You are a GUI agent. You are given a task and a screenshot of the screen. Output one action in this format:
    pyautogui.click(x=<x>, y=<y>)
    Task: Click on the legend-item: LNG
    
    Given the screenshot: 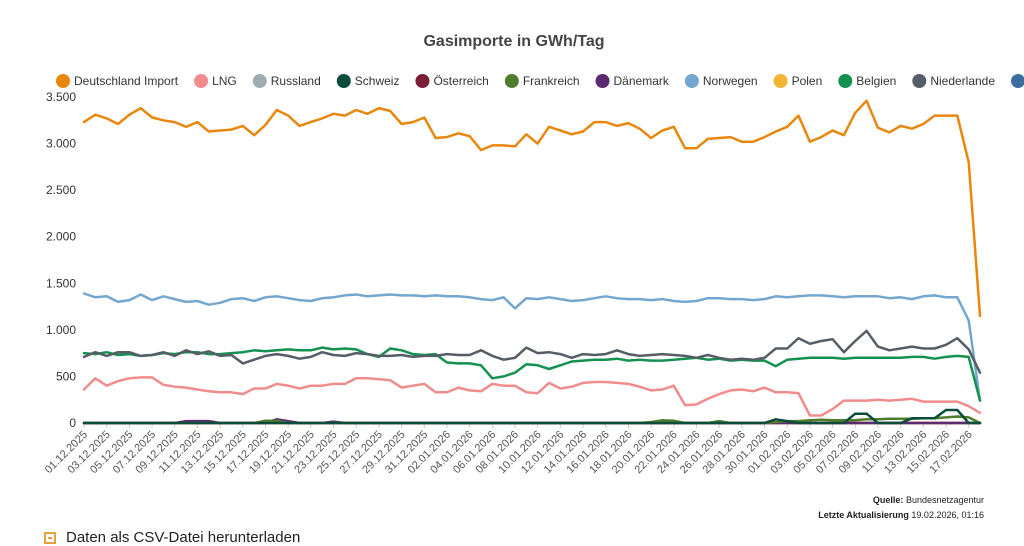 What is the action you would take?
    pyautogui.click(x=215, y=81)
    